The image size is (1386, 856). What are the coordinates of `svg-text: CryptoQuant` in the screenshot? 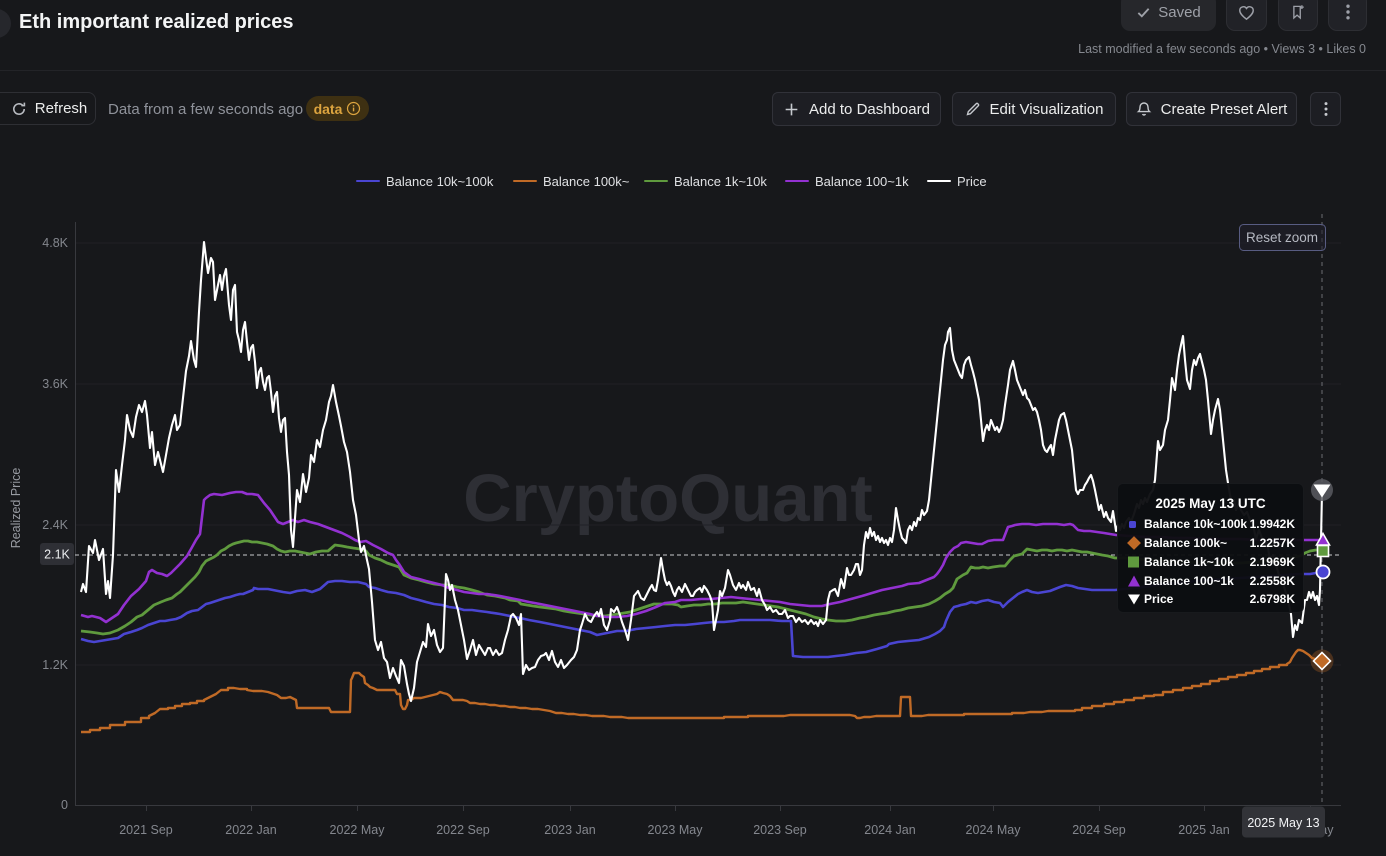 It's located at (667, 498).